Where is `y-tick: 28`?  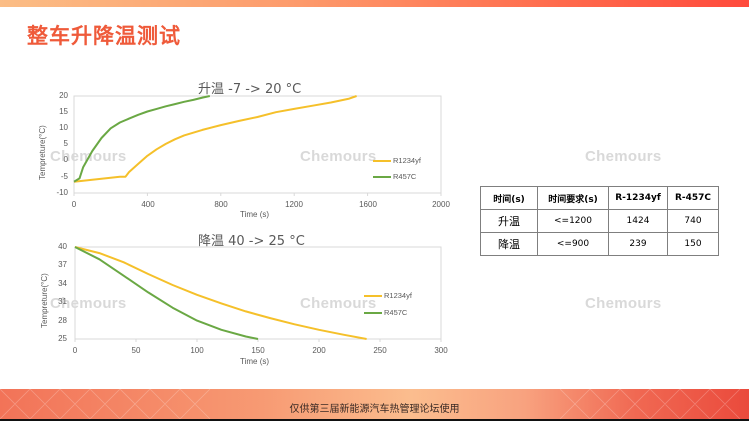
y-tick: 28 is located at coordinates (62, 320).